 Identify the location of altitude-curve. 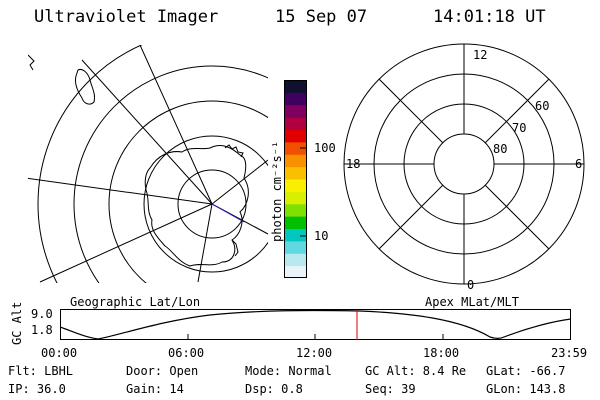
(315, 324).